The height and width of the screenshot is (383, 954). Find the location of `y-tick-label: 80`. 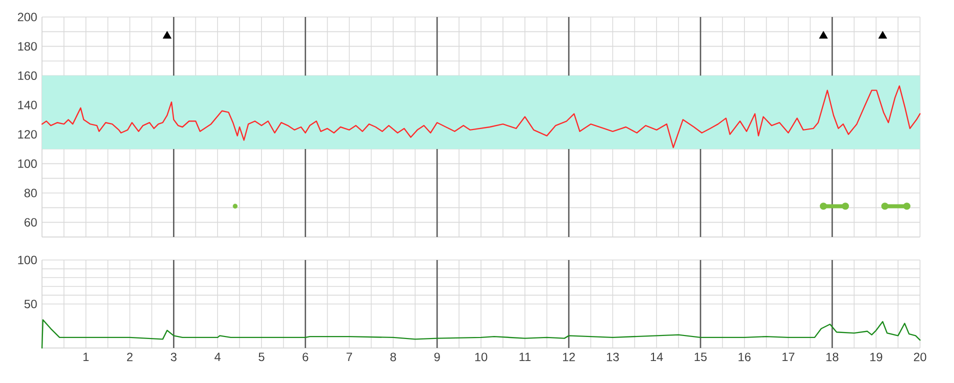

y-tick-label: 80 is located at coordinates (30, 193).